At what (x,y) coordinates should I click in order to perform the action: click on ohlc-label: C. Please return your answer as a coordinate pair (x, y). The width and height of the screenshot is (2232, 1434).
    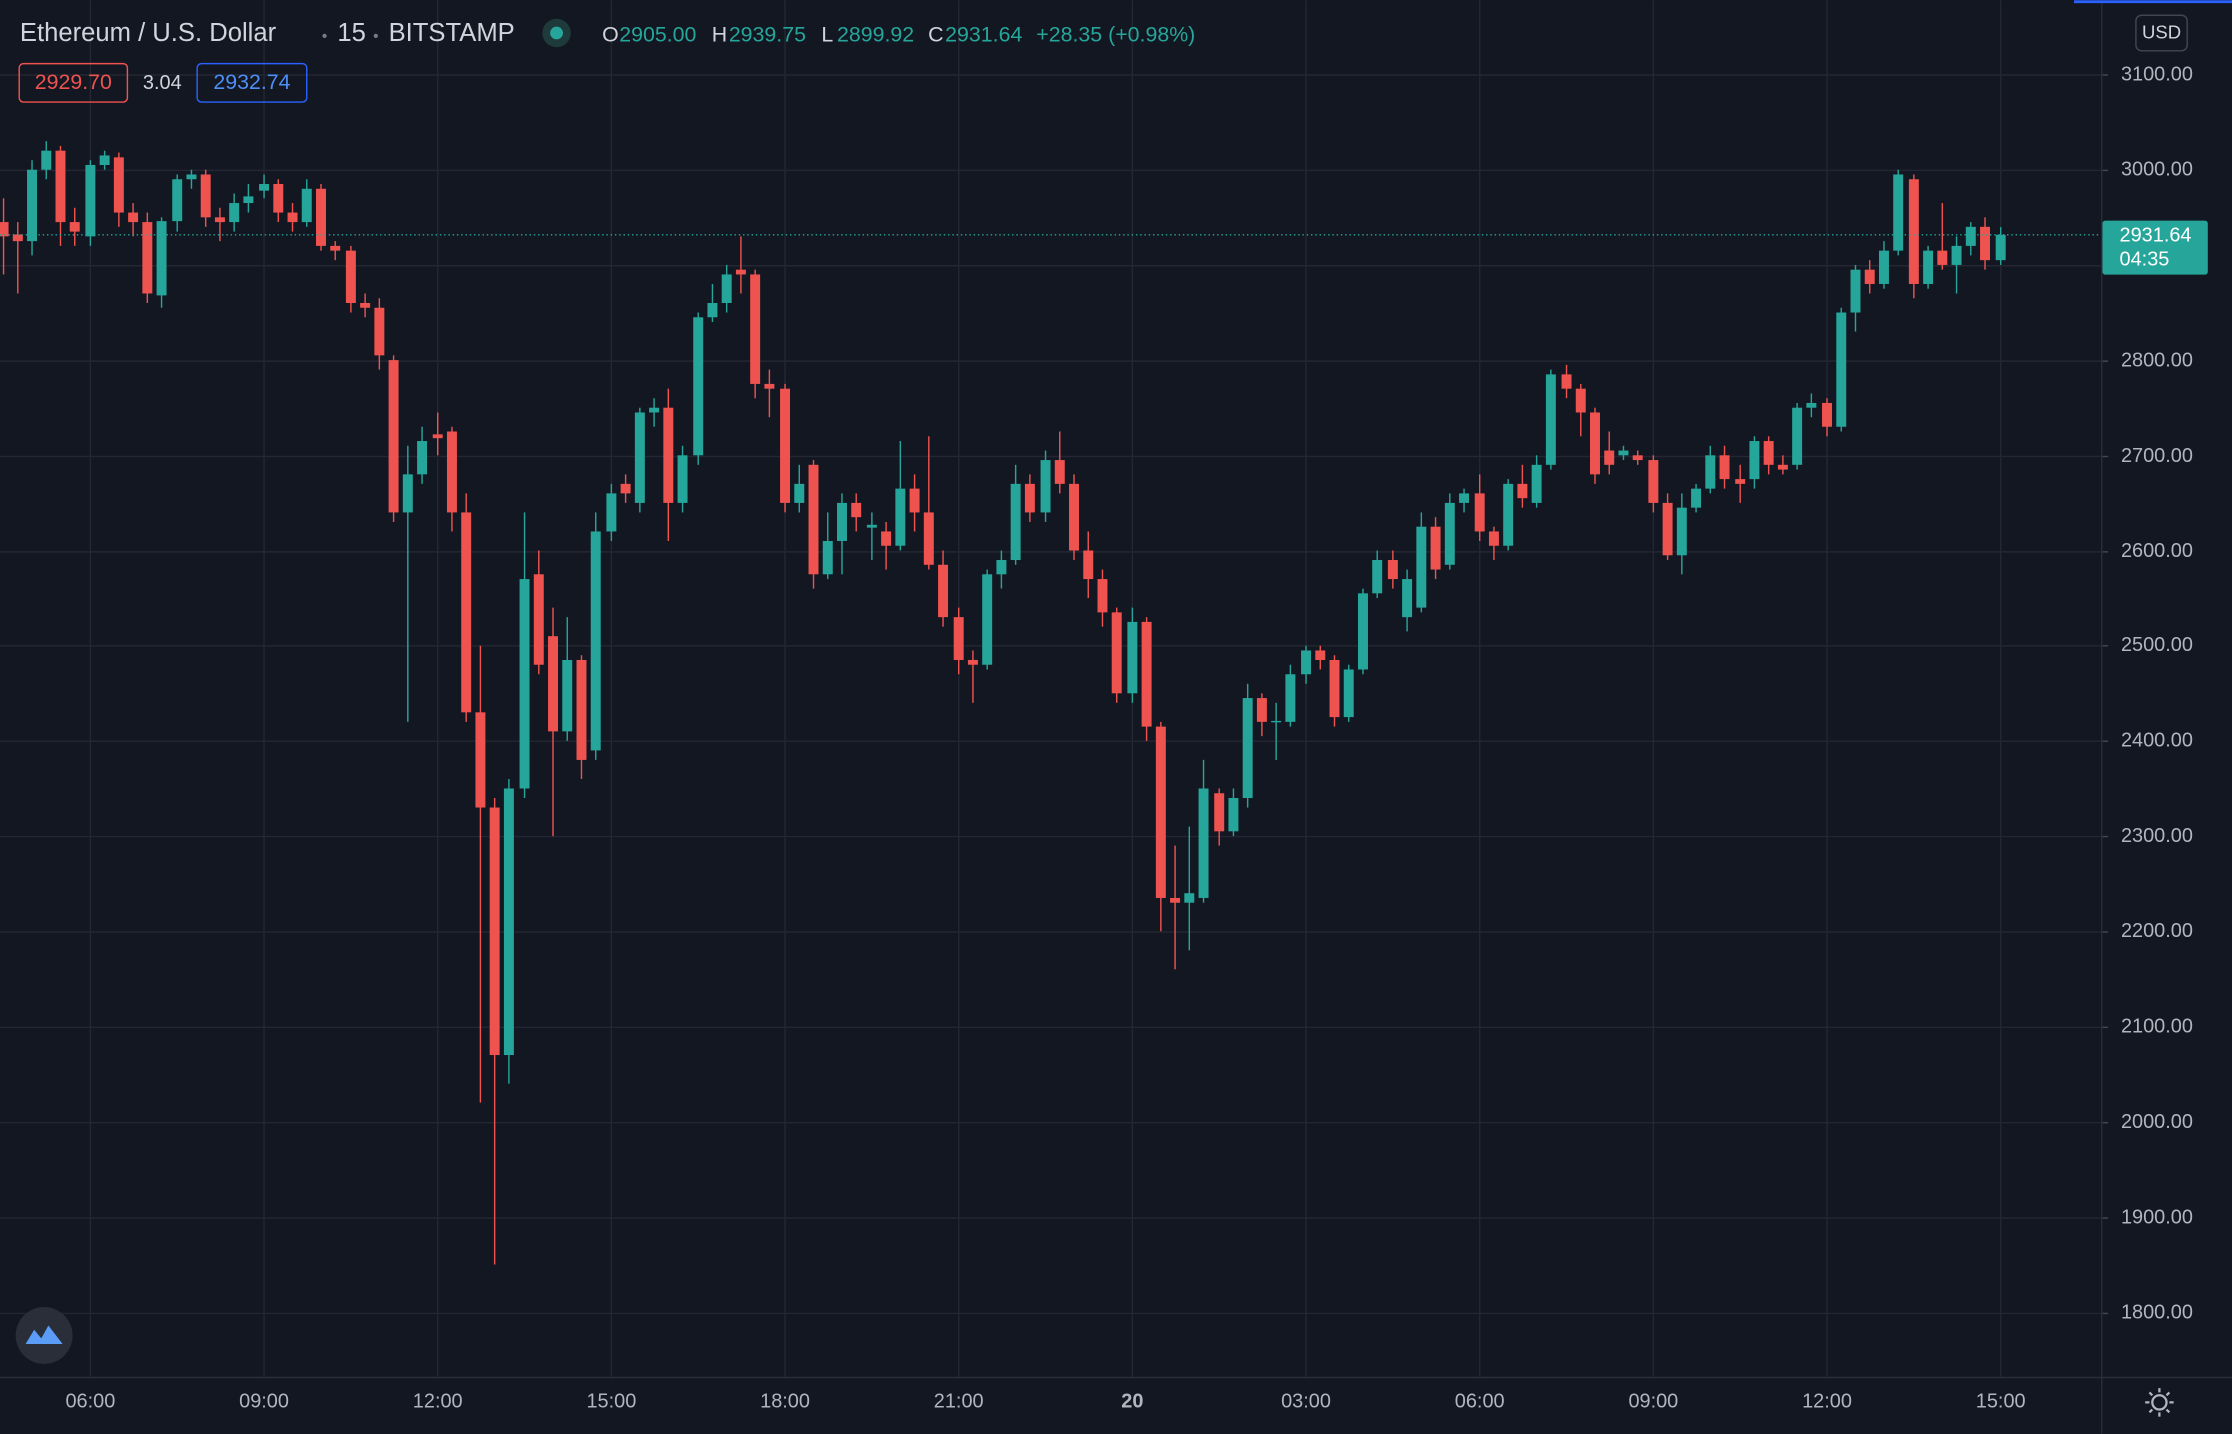
    Looking at the image, I should click on (935, 35).